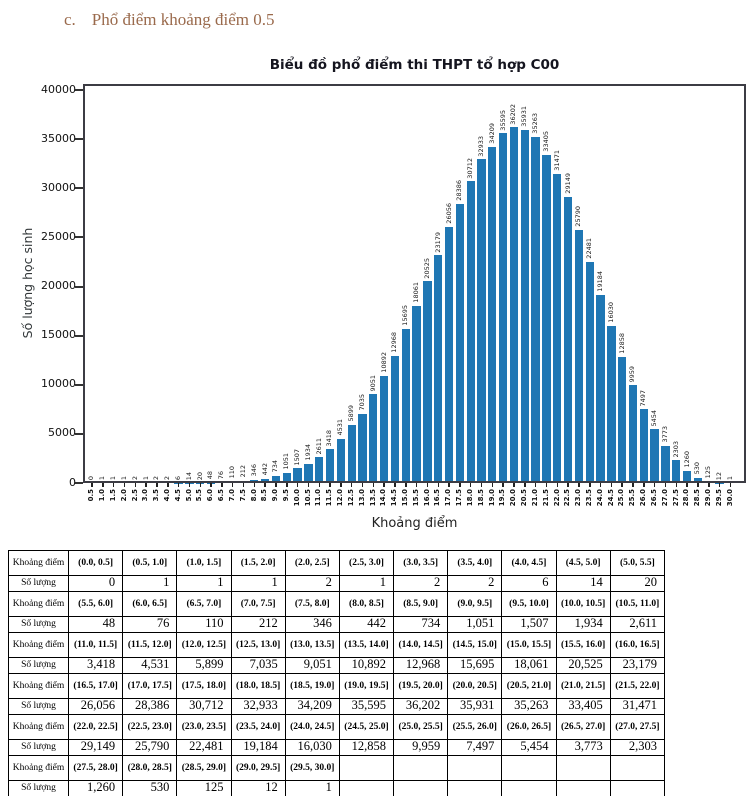 The width and height of the screenshot is (750, 796). Describe the element at coordinates (491, 498) in the screenshot. I see `x-tick-label: 19.0` at that location.